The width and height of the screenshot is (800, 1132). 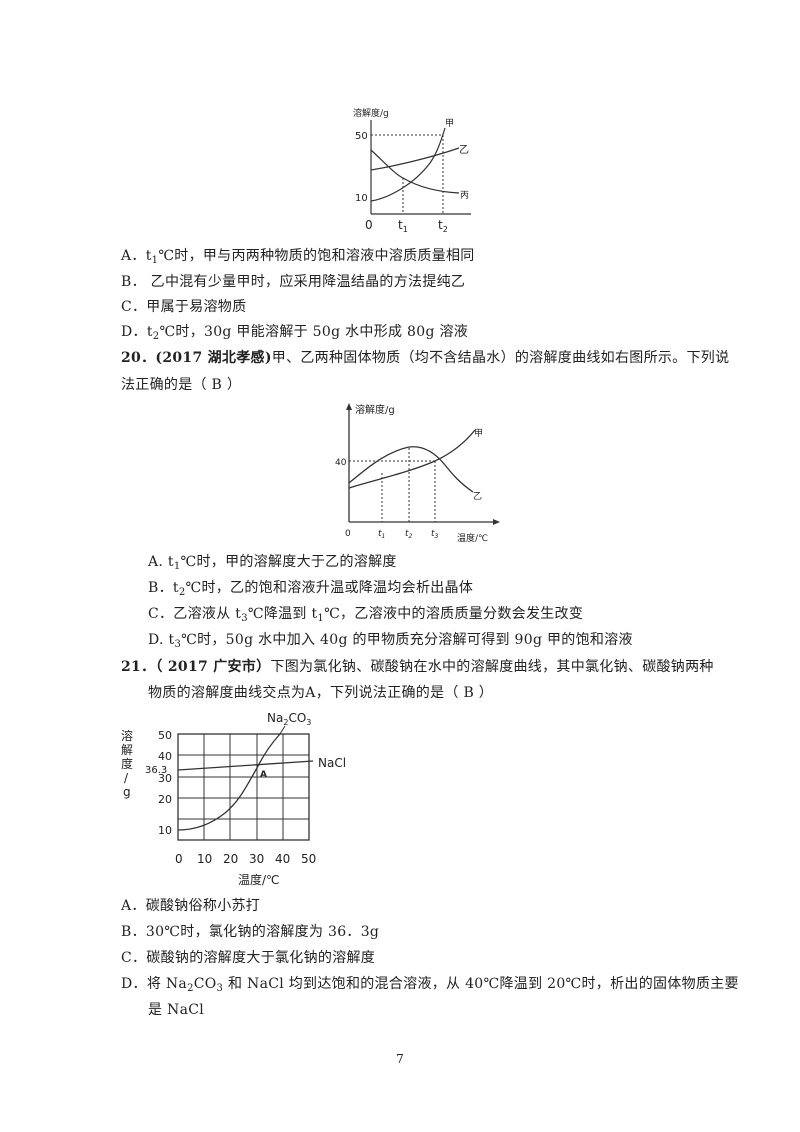 What do you see at coordinates (204, 859) in the screenshot?
I see `q21-xtick-10: 10` at bounding box center [204, 859].